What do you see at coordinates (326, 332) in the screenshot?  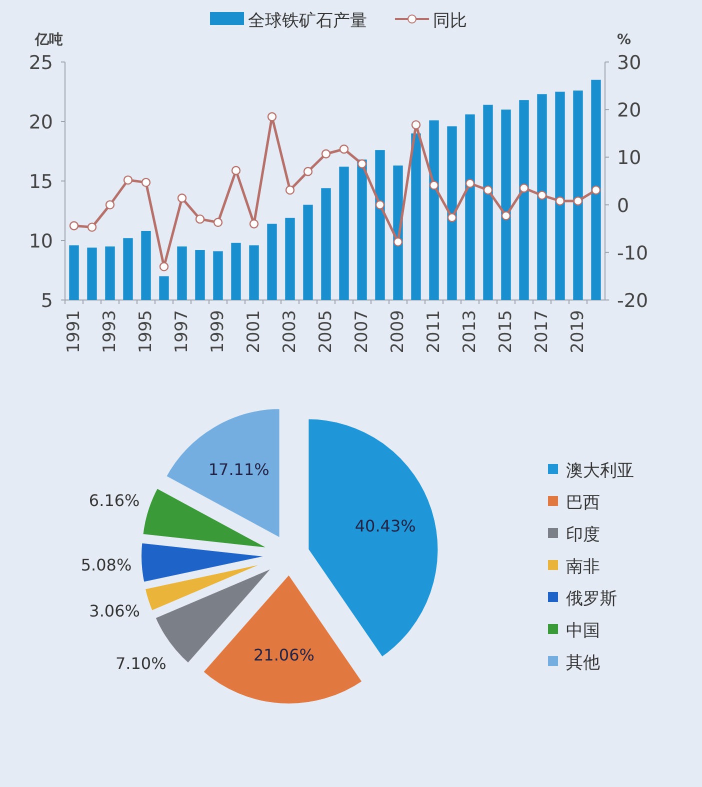 I see `x-tick-label: 2005` at bounding box center [326, 332].